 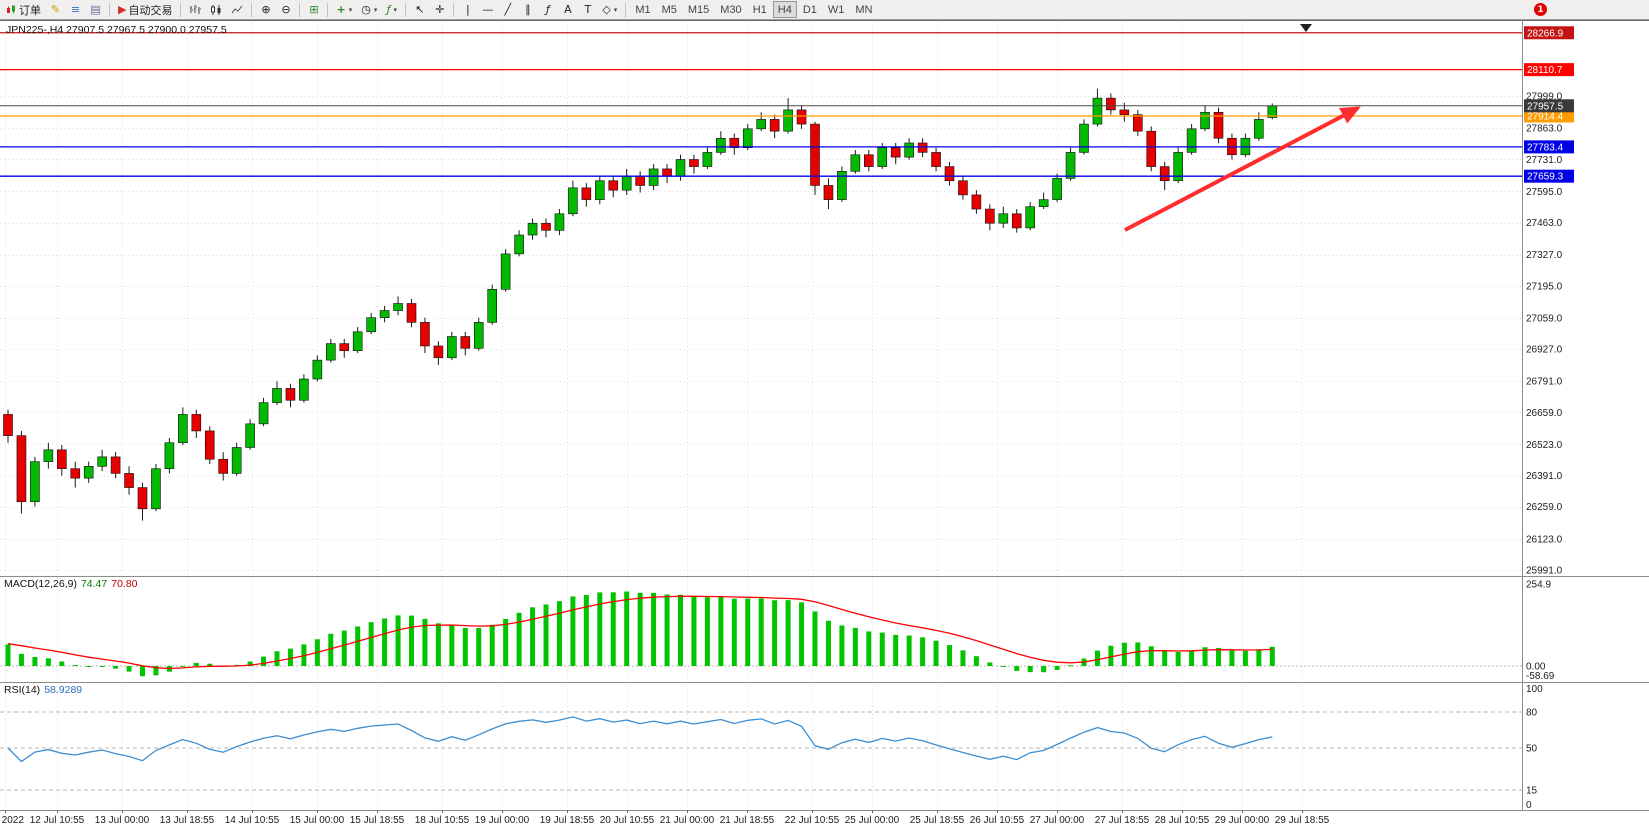 I want to click on svg-text: 12 Jul 10:55, so click(x=57, y=820).